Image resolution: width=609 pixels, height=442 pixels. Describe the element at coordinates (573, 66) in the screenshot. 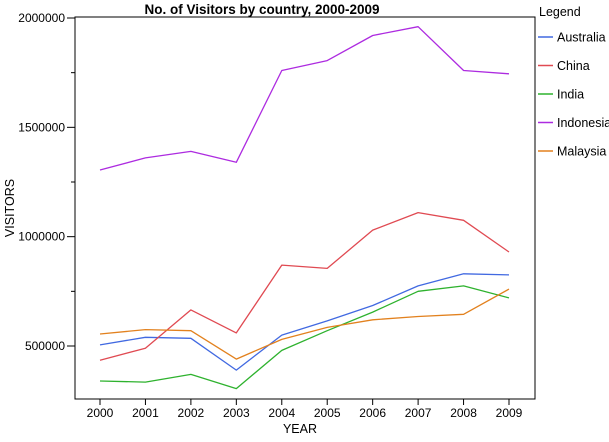

I see `legend-label: China` at that location.